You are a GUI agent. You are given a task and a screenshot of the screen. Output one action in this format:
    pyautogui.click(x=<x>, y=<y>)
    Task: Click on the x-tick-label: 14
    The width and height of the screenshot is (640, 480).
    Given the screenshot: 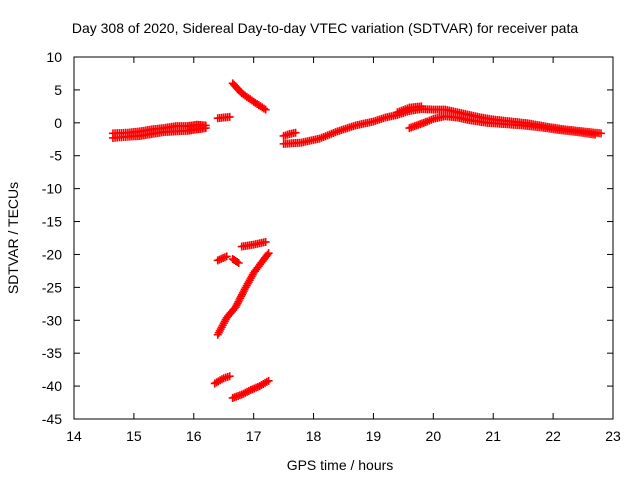 What is the action you would take?
    pyautogui.click(x=74, y=436)
    